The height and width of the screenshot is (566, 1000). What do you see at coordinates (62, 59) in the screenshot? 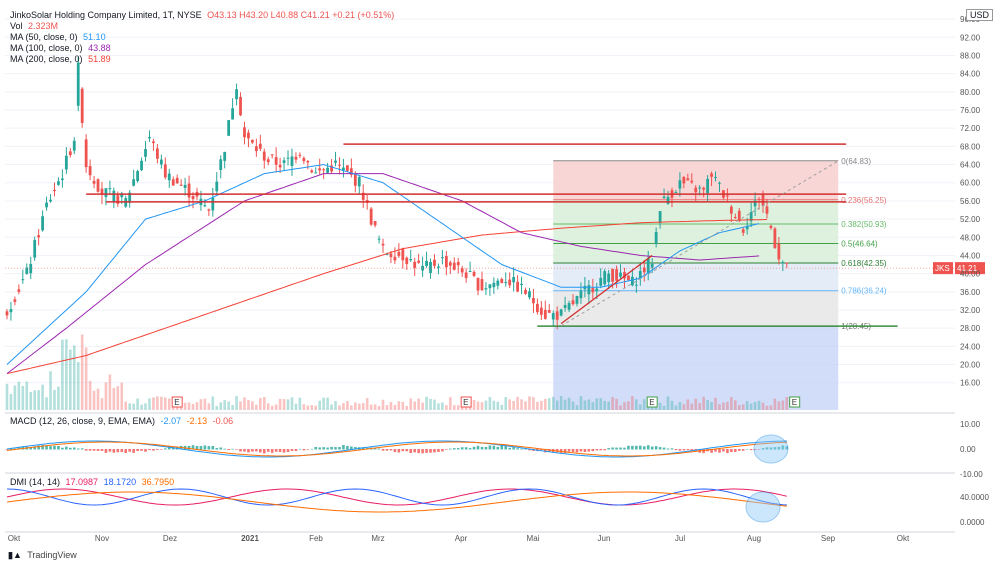
I see `ma200-legend: MA (200, close, 0) 51.89` at bounding box center [62, 59].